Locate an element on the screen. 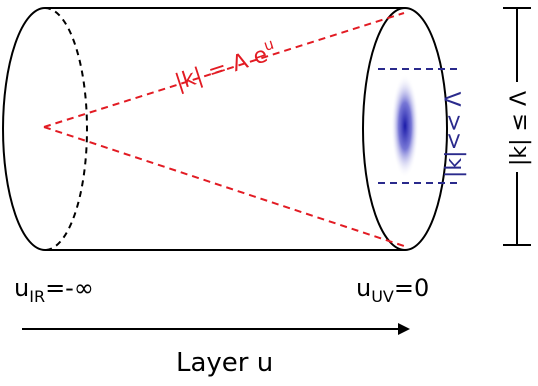  blue-formula: |k|<< Λ is located at coordinates (454, 135).